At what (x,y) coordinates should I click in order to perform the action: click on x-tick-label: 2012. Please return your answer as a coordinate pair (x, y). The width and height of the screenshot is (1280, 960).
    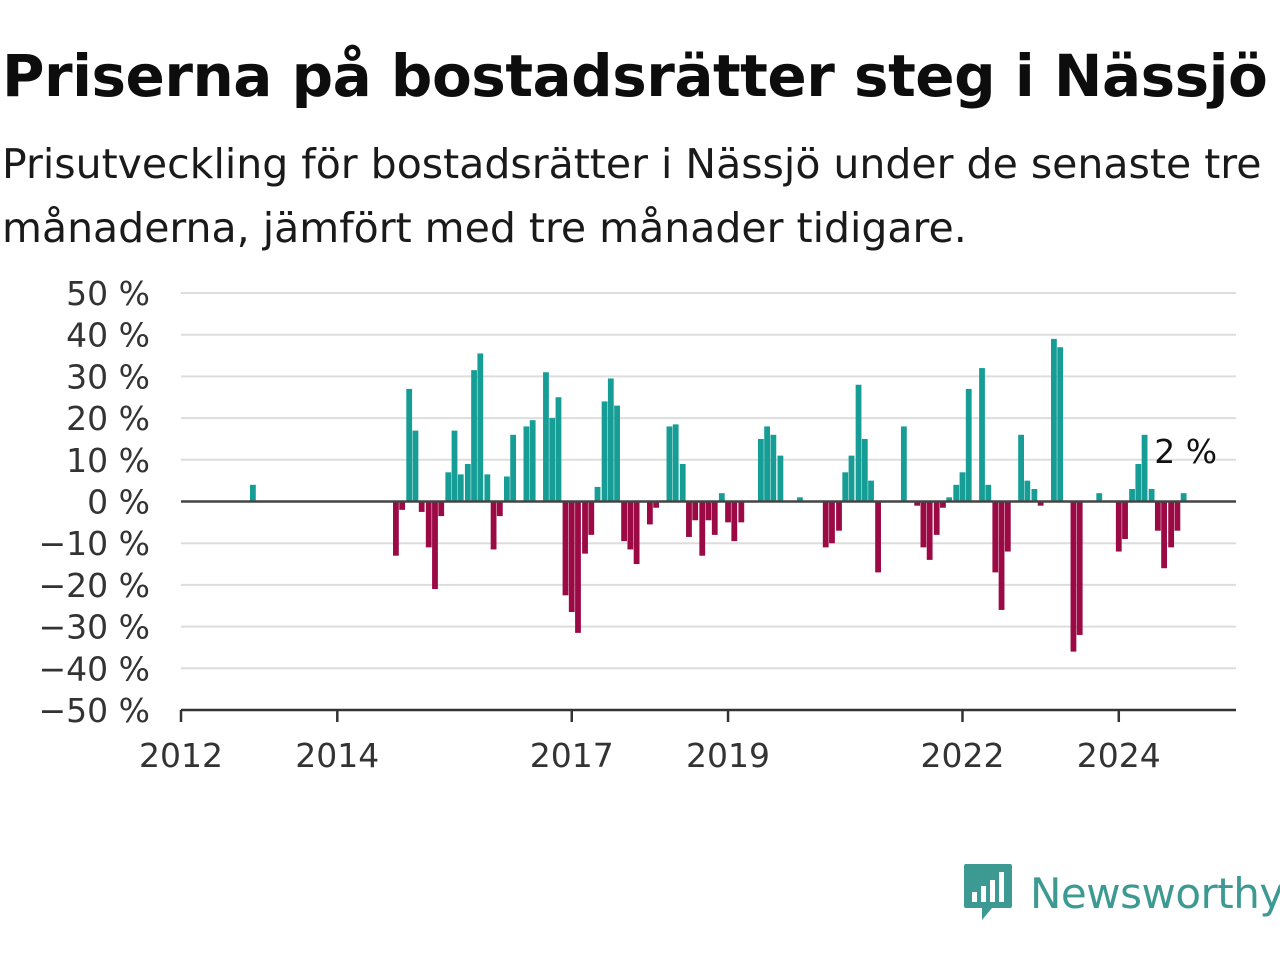
    Looking at the image, I should click on (181, 755).